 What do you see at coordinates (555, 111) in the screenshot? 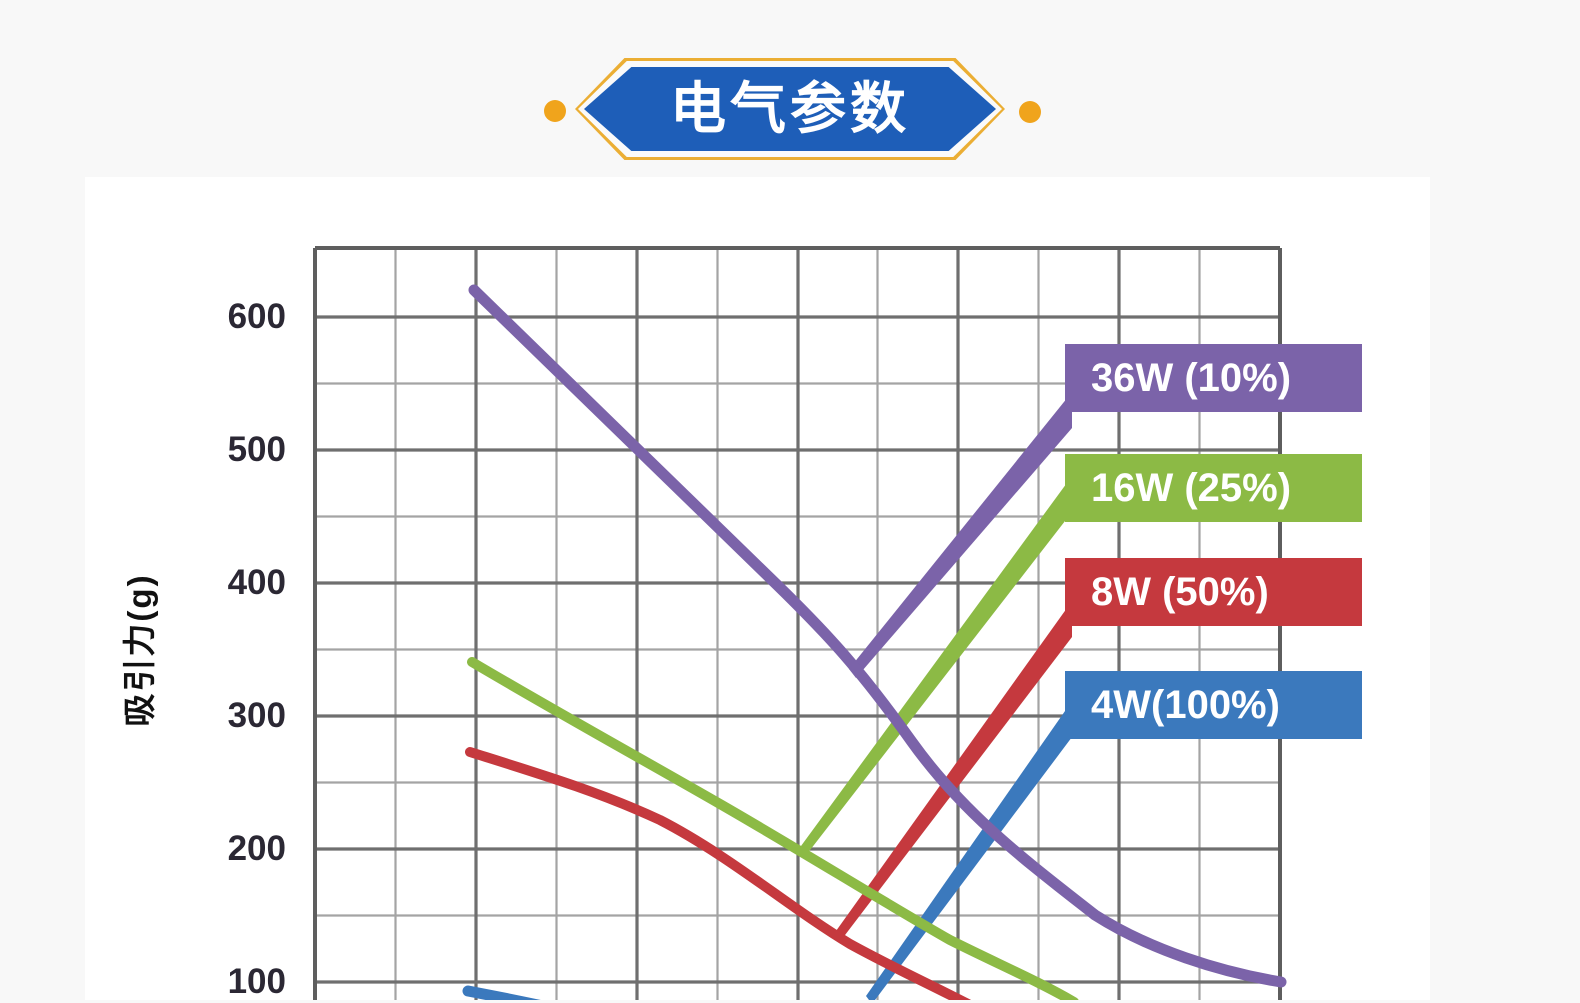
I see `badge-left-dot-icon` at bounding box center [555, 111].